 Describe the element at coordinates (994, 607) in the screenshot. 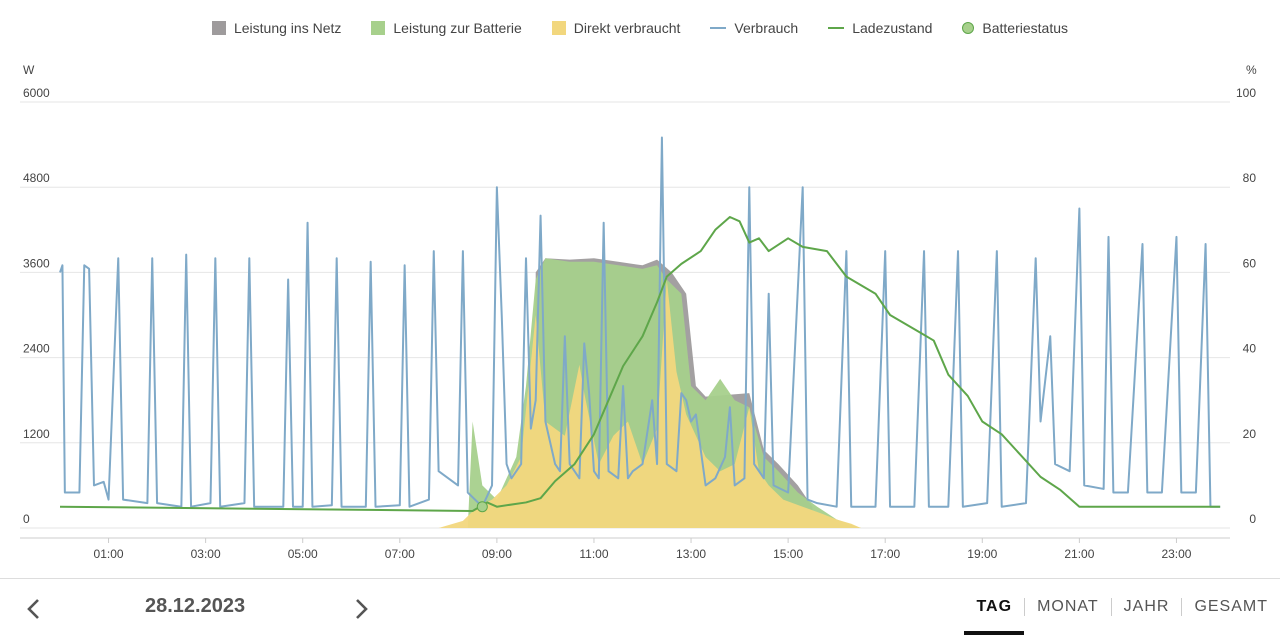

I see `tab-tag: TAG` at that location.